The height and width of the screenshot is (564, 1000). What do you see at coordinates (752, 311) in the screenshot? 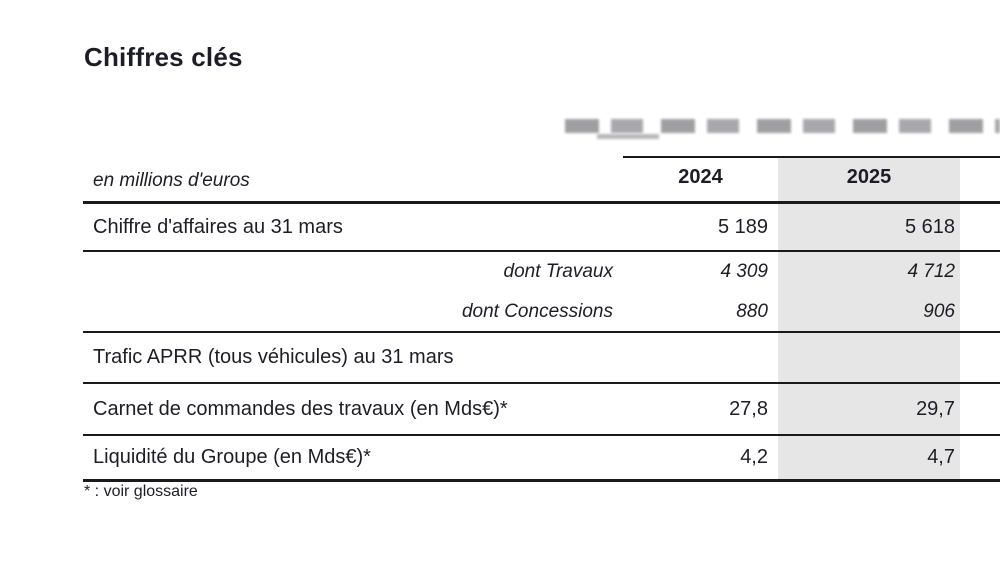
I see `cell-2024: 880` at bounding box center [752, 311].